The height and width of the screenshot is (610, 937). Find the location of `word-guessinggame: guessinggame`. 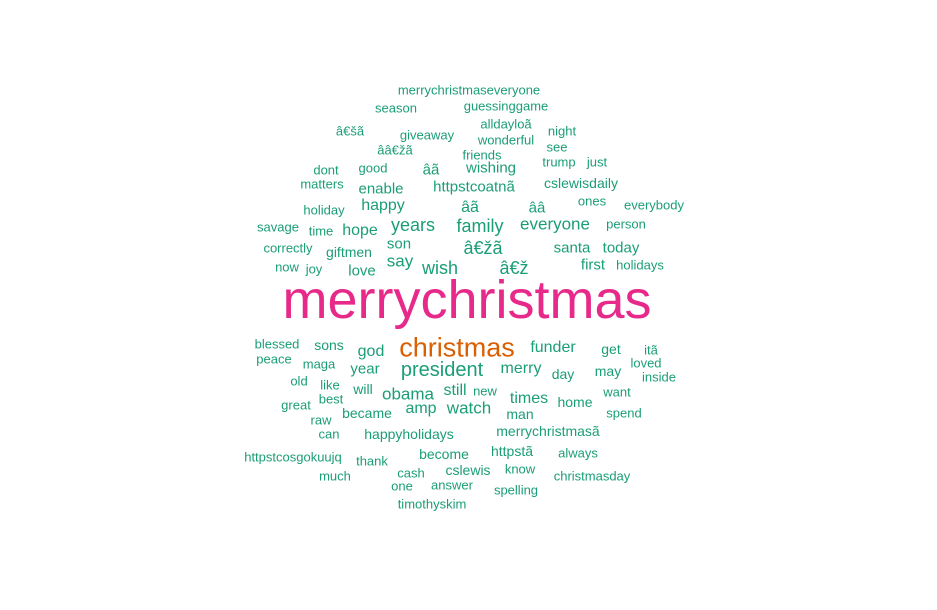

word-guessinggame: guessinggame is located at coordinates (506, 106).